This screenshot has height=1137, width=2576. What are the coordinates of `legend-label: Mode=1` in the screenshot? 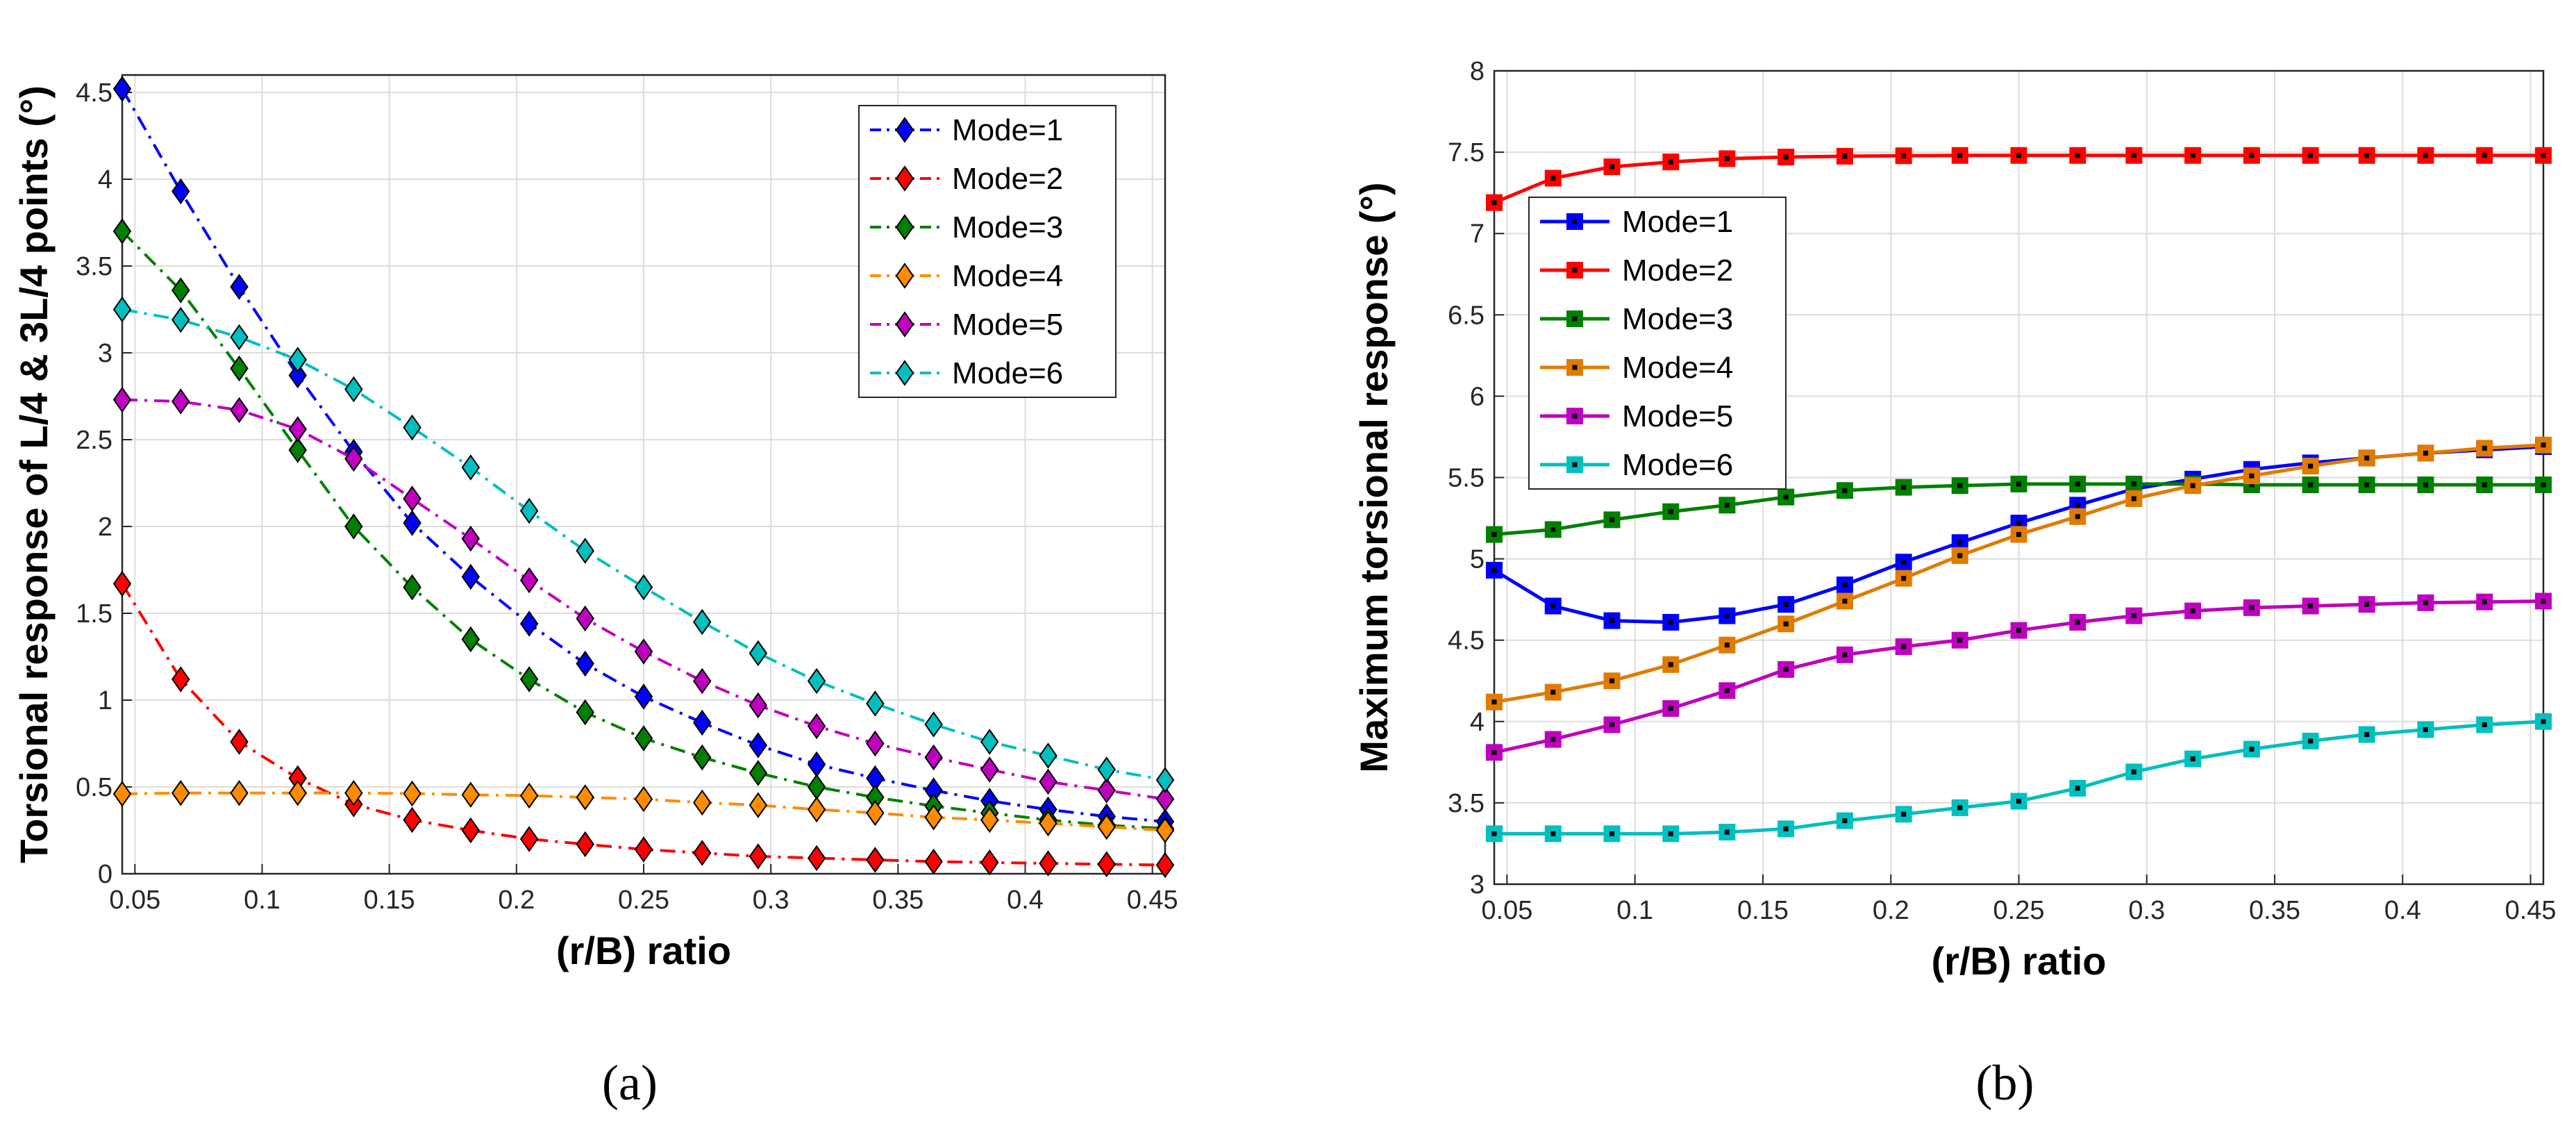 It's located at (1007, 130).